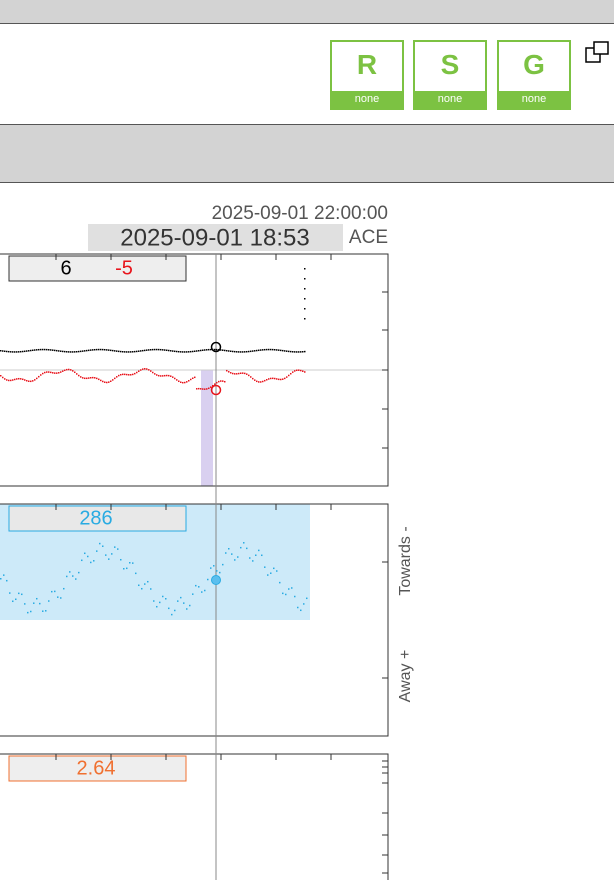 This screenshot has height=880, width=614. Describe the element at coordinates (598, 53) in the screenshot. I see `popout-icon` at that location.